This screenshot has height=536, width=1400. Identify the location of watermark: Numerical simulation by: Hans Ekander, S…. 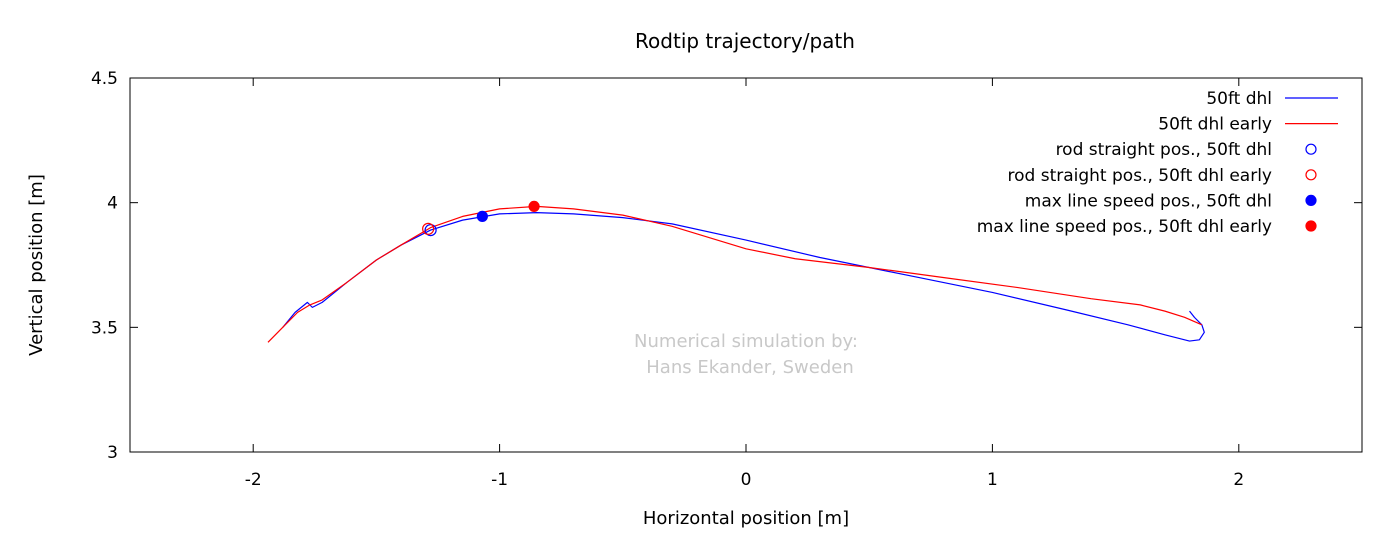
(746, 354).